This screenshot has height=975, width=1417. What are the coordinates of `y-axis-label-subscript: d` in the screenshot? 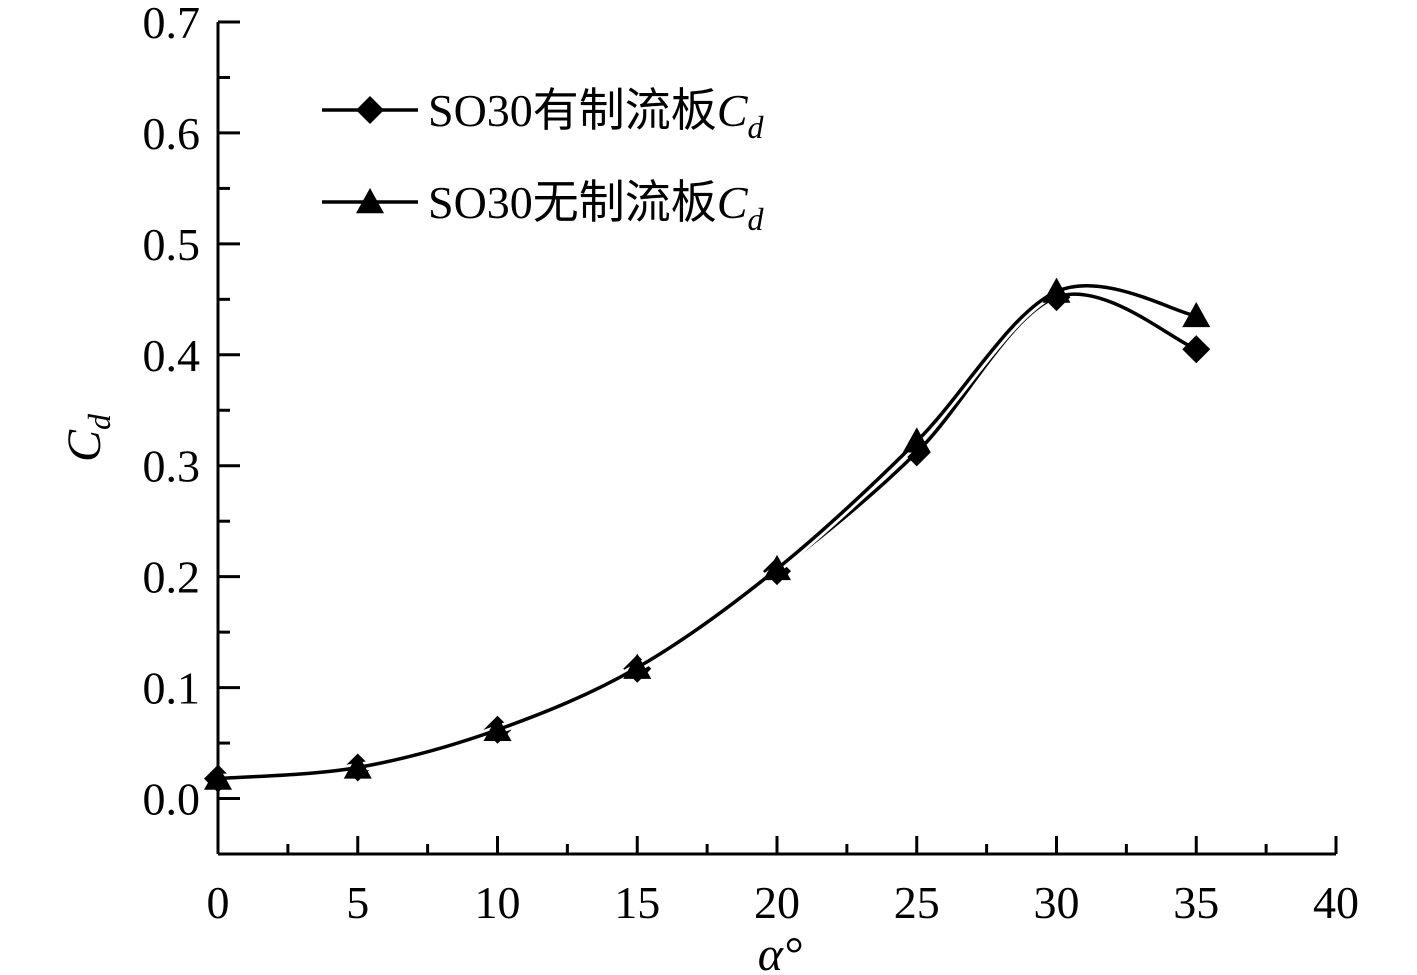 It's located at (99, 421).